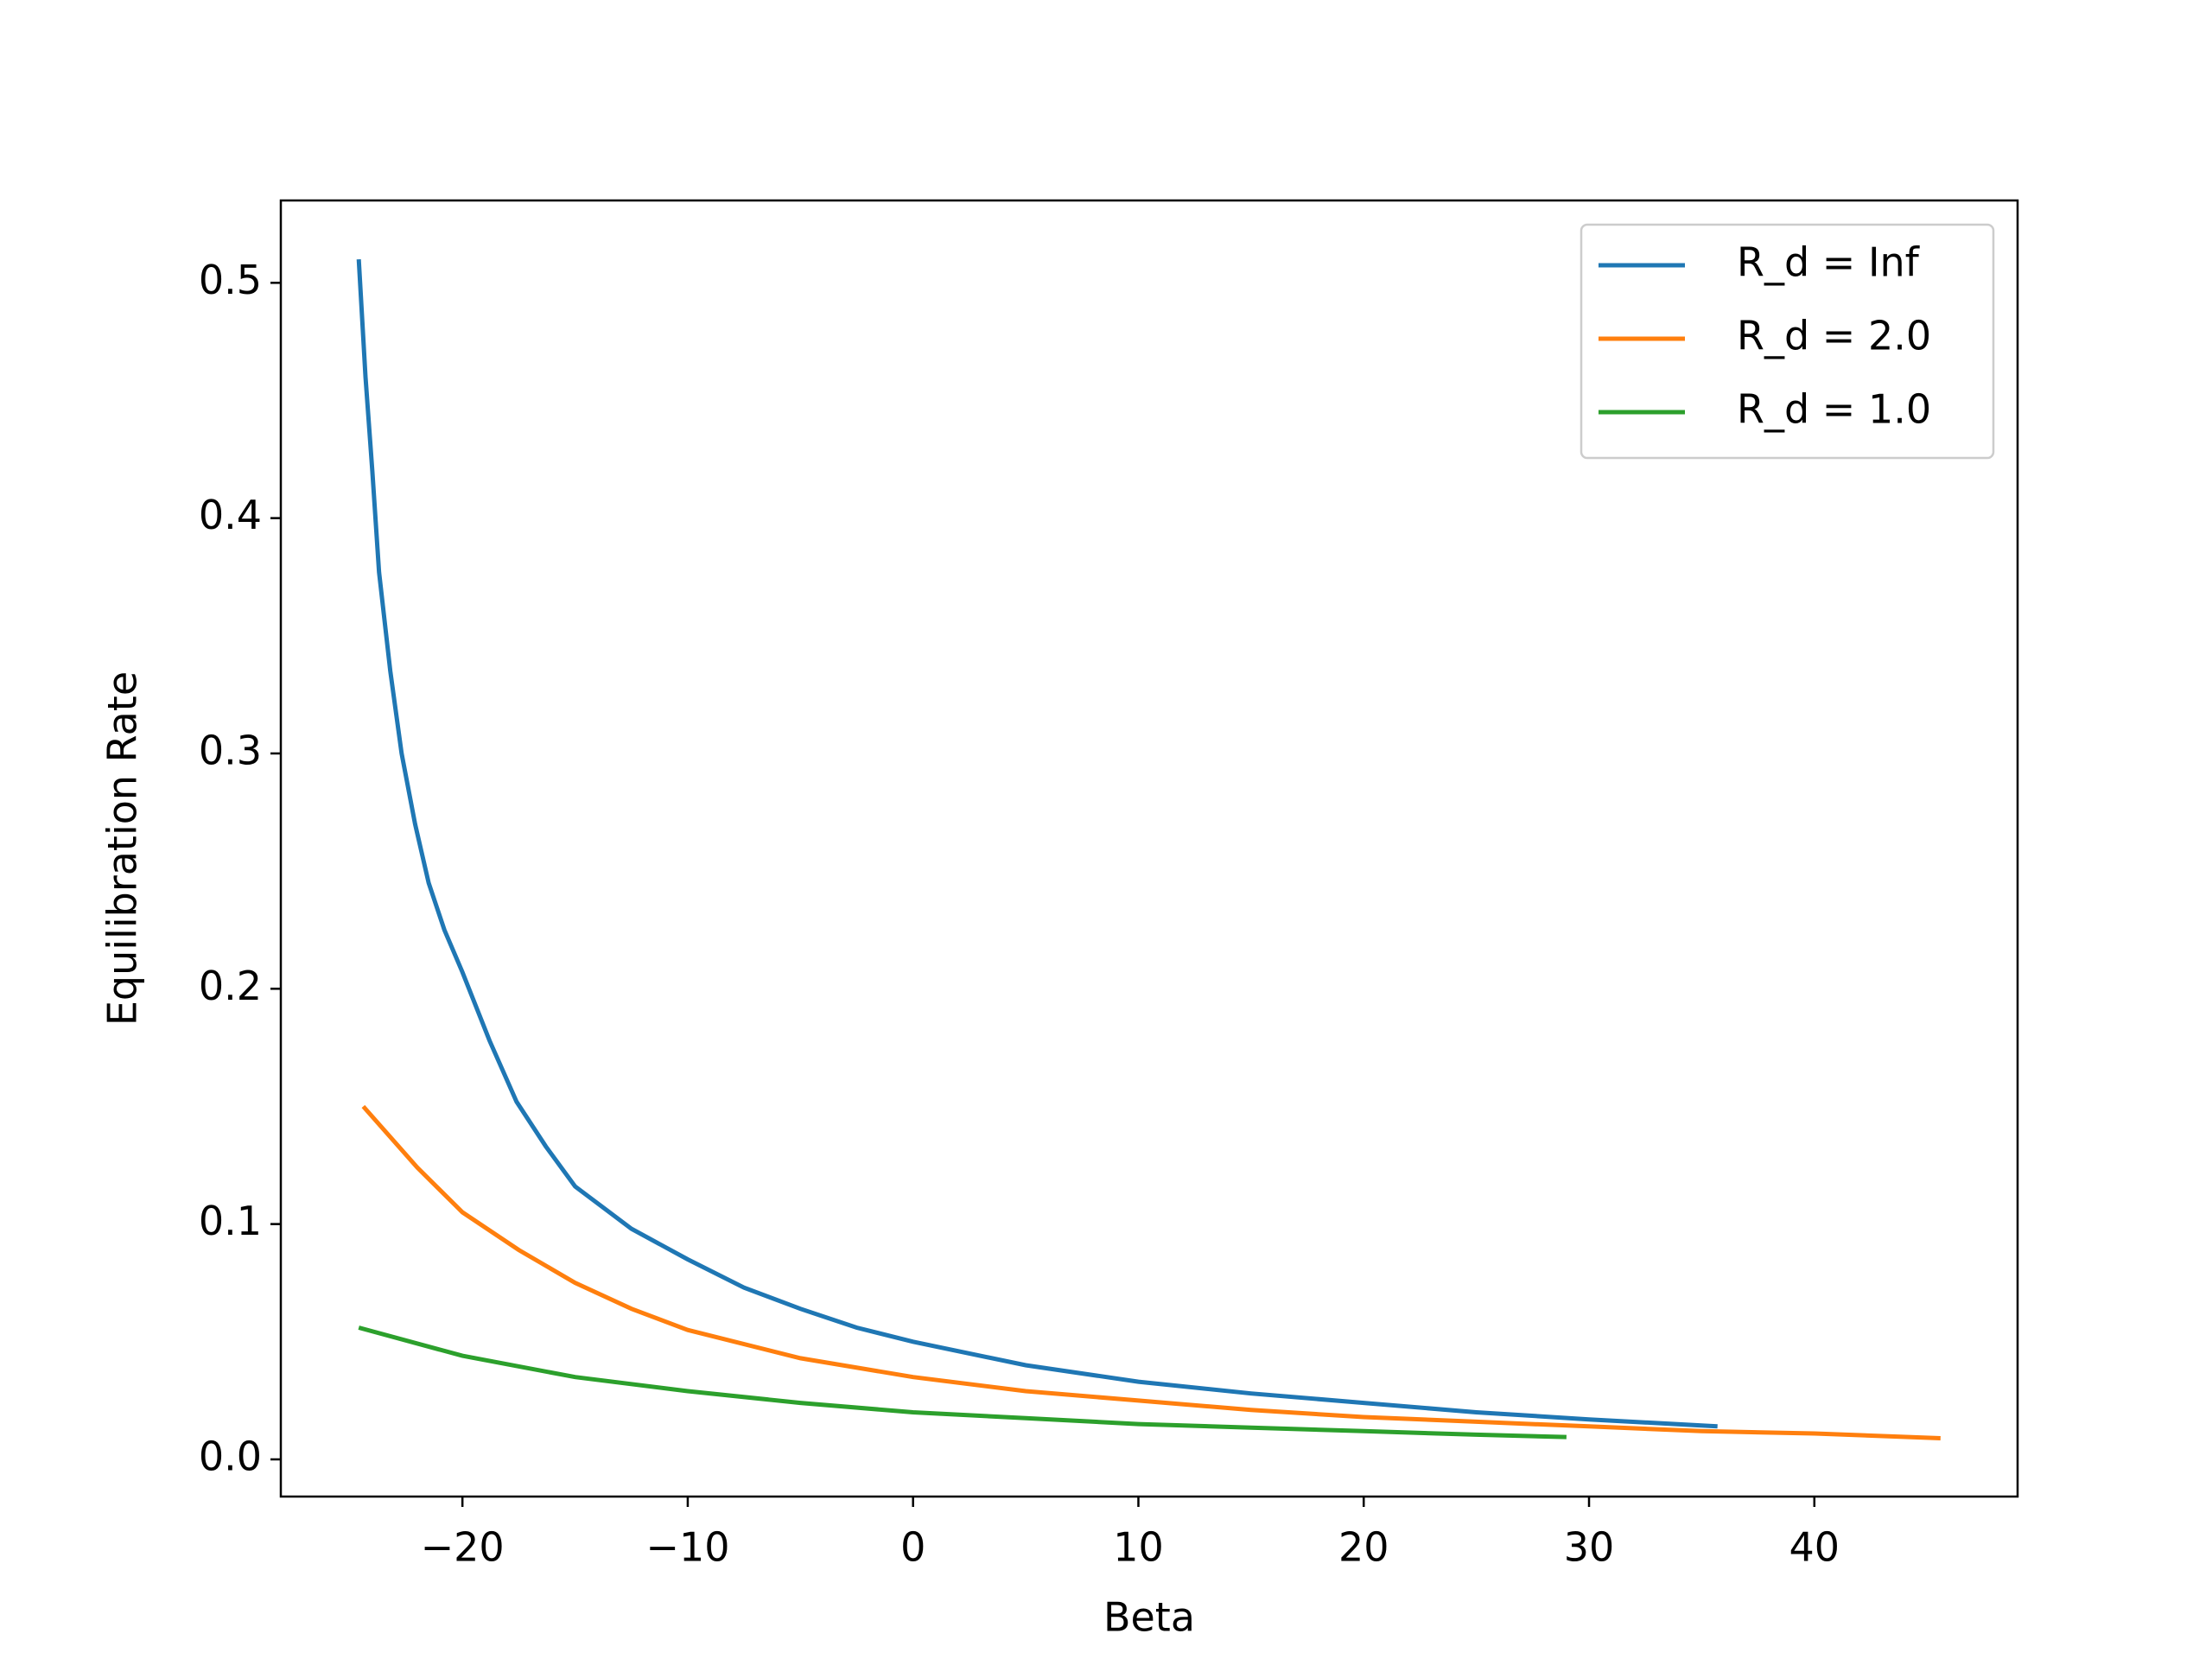  What do you see at coordinates (913, 1547) in the screenshot?
I see `x-tick-label: 0` at bounding box center [913, 1547].